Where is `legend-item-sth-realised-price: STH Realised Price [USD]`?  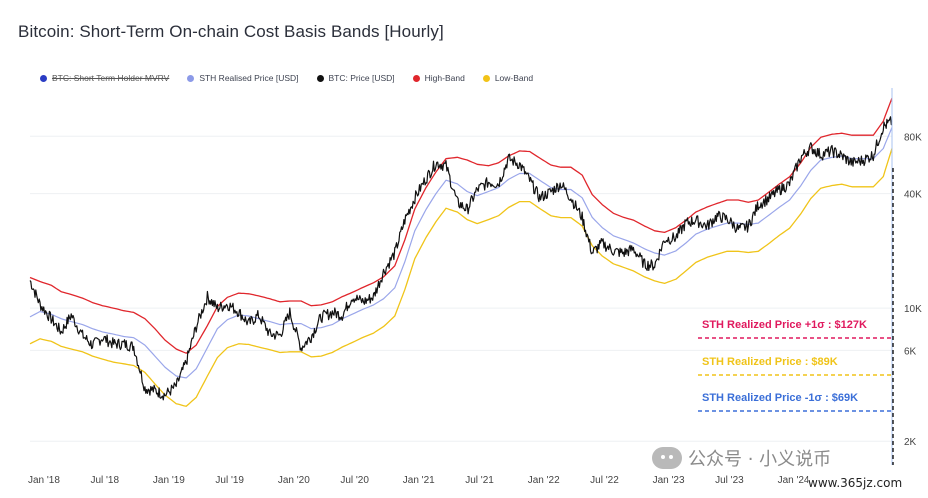 legend-item-sth-realised-price: STH Realised Price [USD] is located at coordinates (243, 78).